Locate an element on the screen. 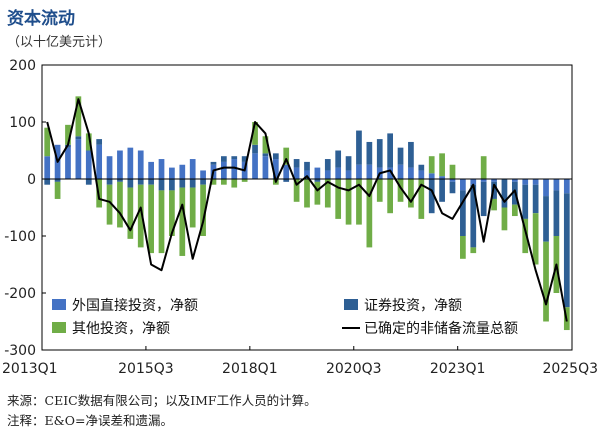 This screenshot has width=600, height=434. chart-subtitle: （以十亿美元计） is located at coordinates (59, 42).